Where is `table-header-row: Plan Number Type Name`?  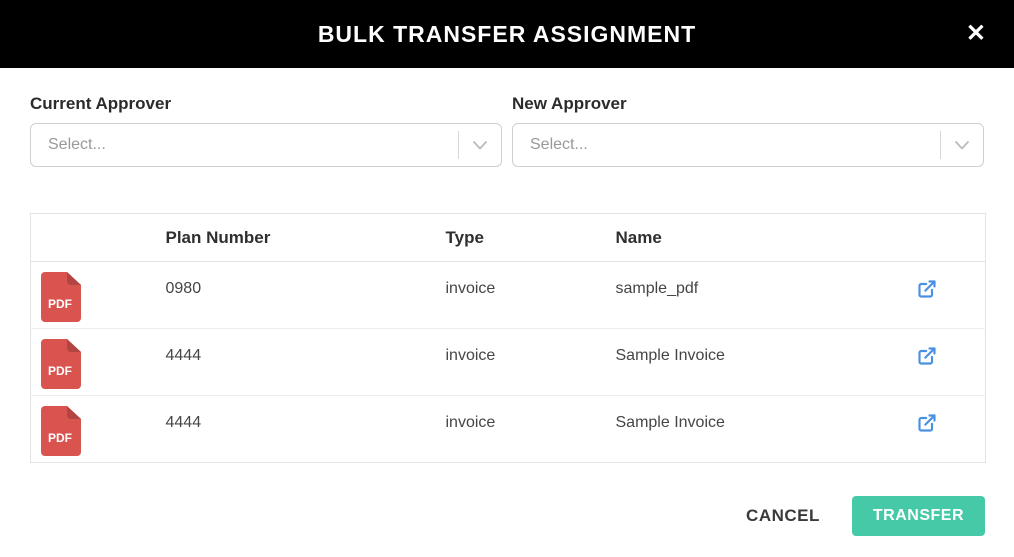
table-header-row: Plan Number Type Name is located at coordinates (508, 237).